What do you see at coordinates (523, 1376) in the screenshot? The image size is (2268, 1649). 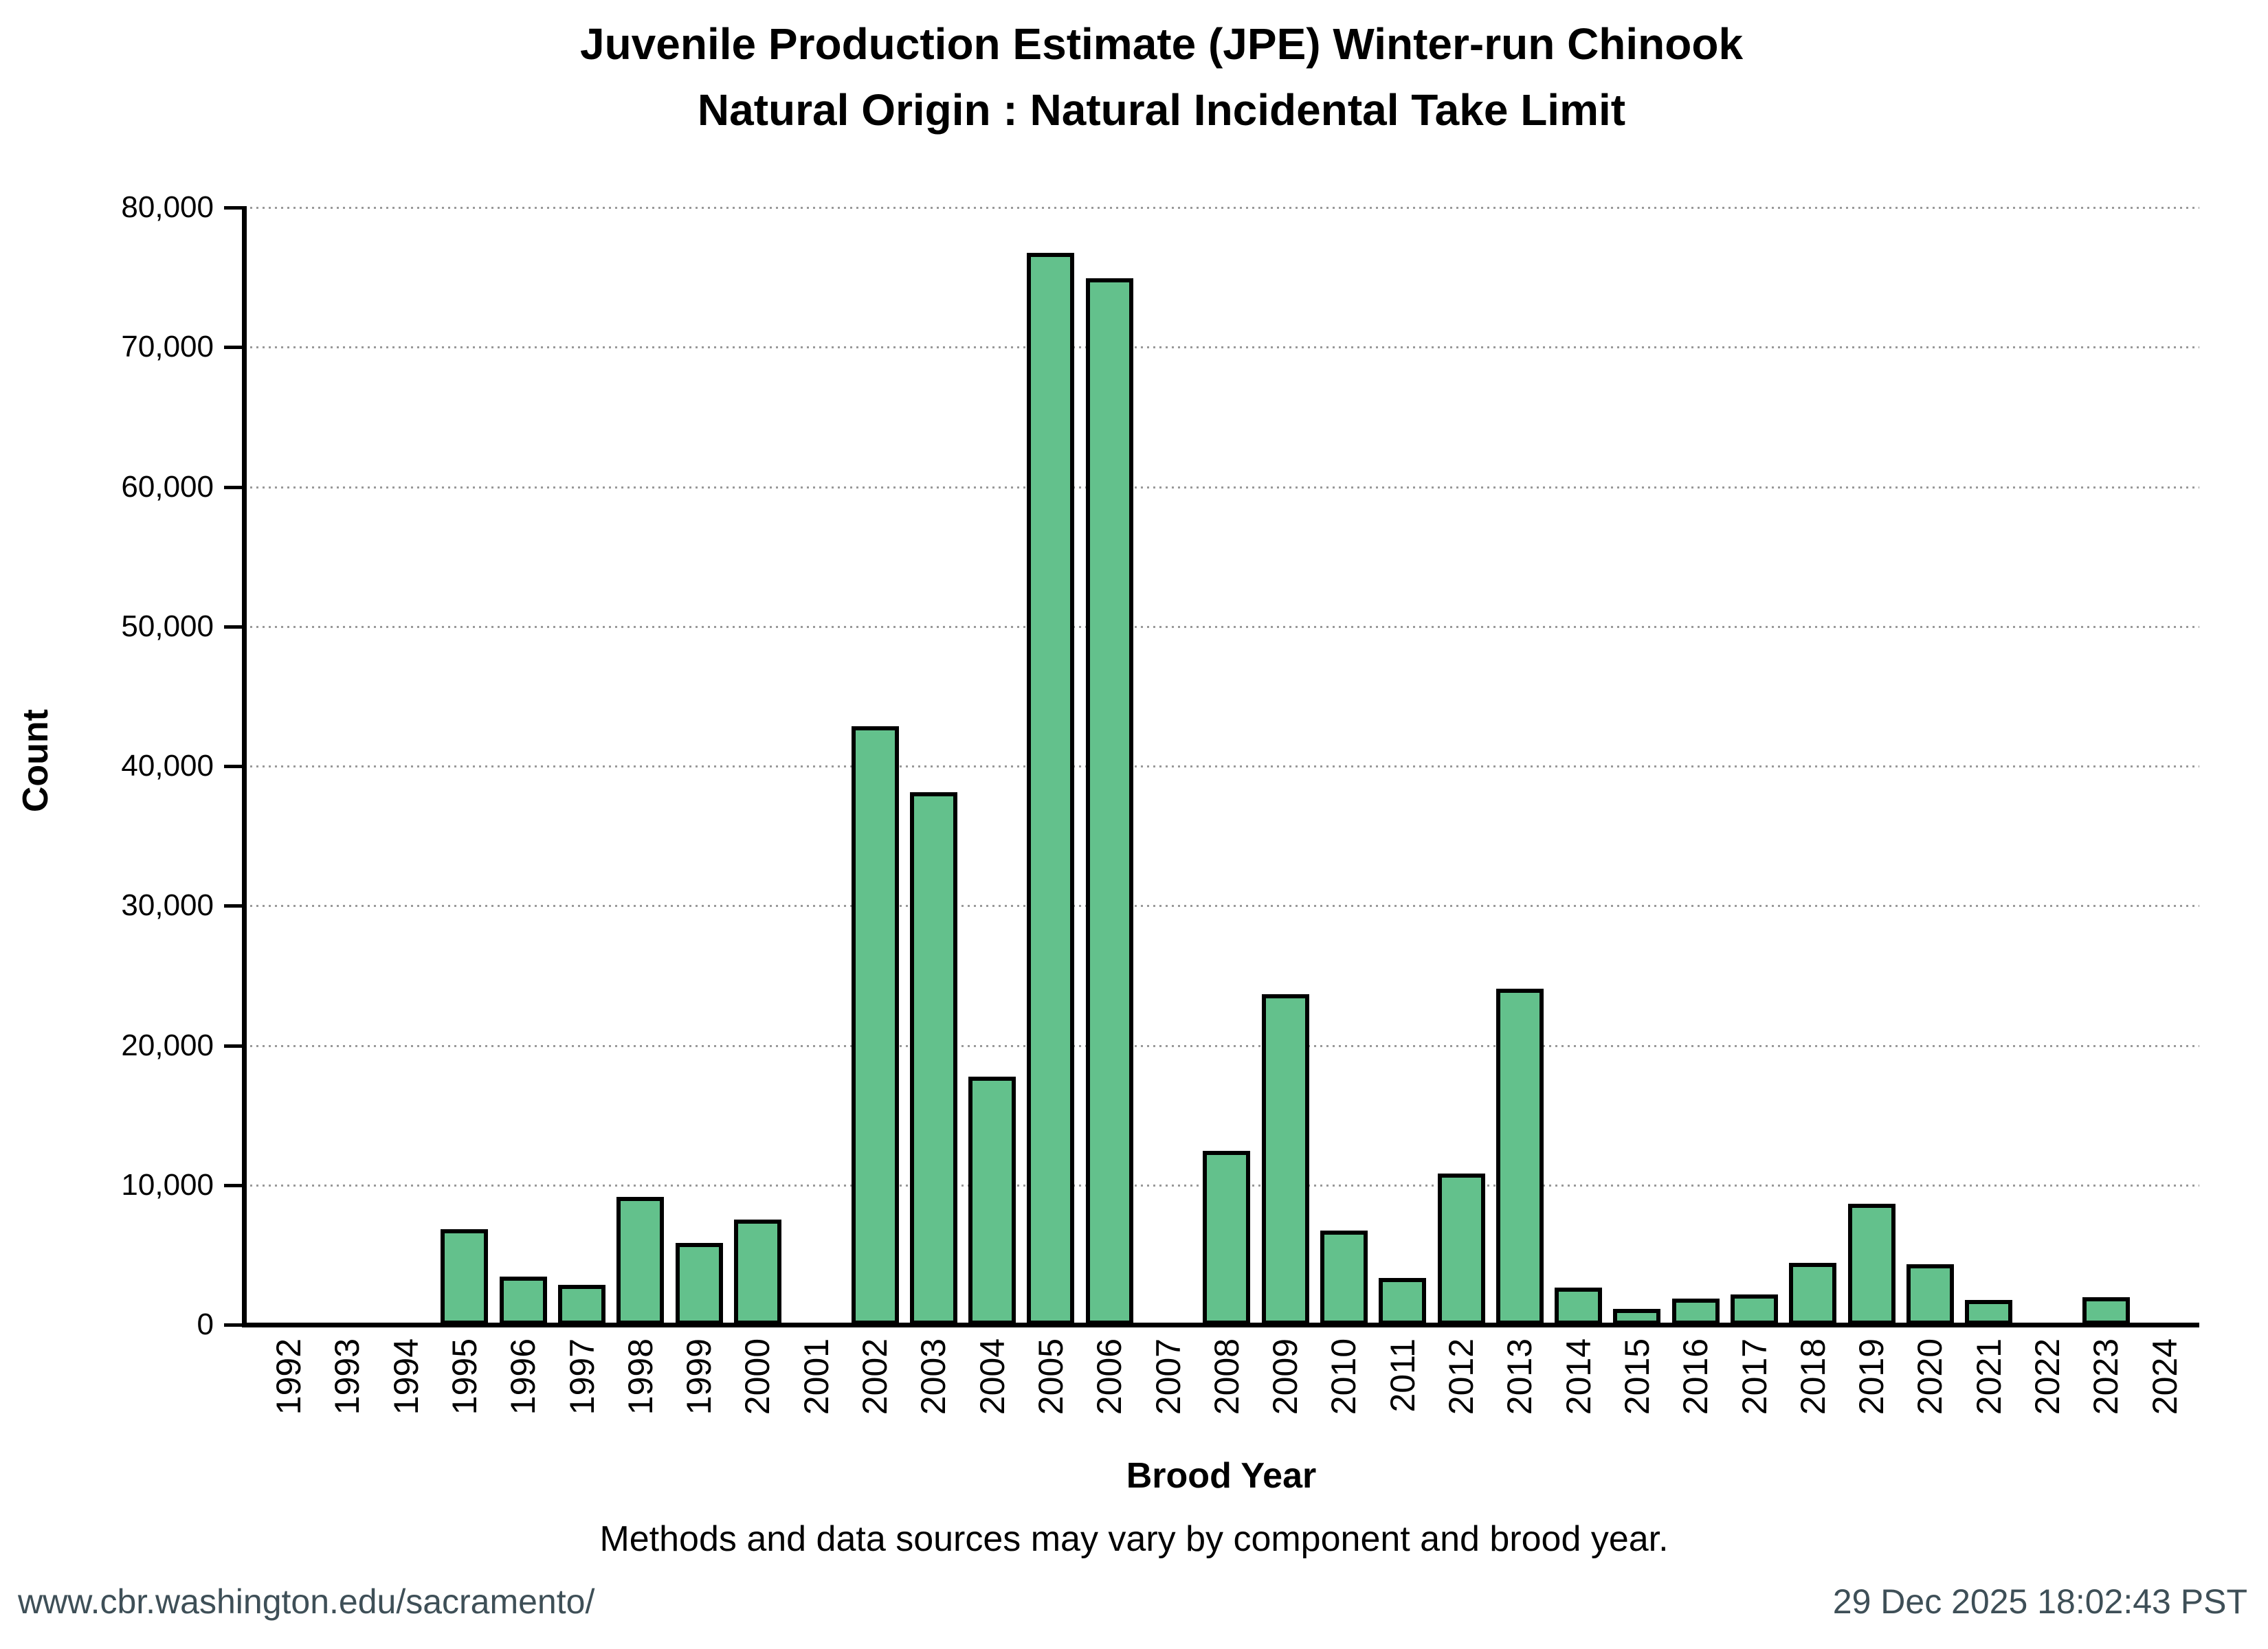 I see `x-label-1996: 1996` at bounding box center [523, 1376].